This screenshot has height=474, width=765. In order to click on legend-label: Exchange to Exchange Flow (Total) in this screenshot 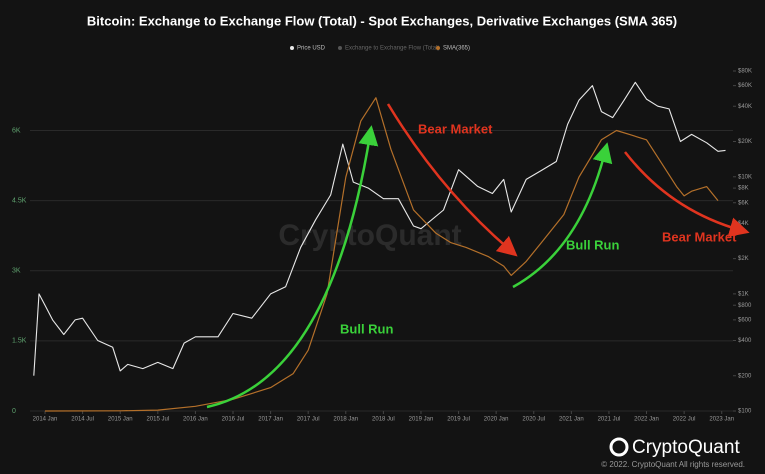, I will do `click(392, 49)`.